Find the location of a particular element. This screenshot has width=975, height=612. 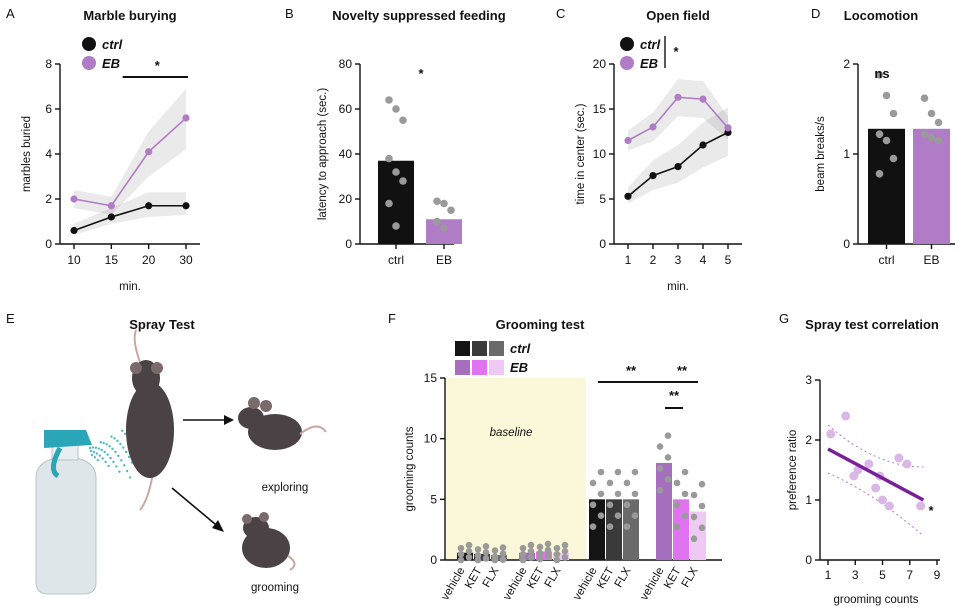

chart-A-x-tick-label: 20 is located at coordinates (149, 260).